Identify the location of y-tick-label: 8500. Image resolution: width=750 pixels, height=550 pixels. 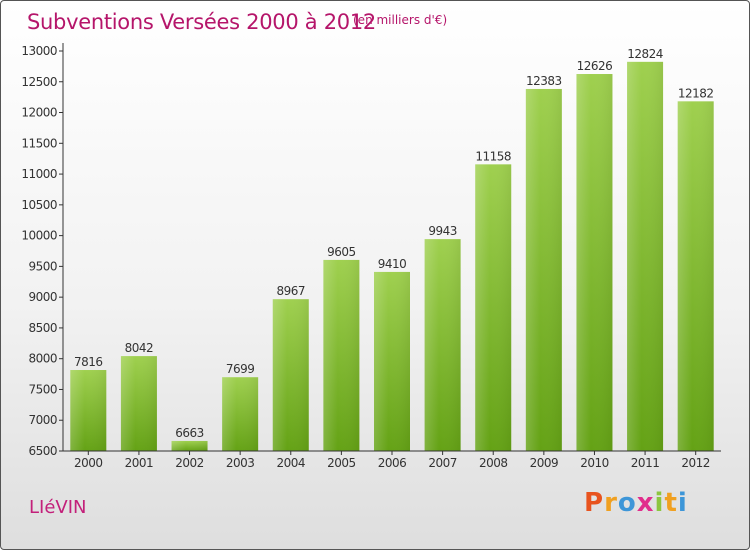
(42, 328).